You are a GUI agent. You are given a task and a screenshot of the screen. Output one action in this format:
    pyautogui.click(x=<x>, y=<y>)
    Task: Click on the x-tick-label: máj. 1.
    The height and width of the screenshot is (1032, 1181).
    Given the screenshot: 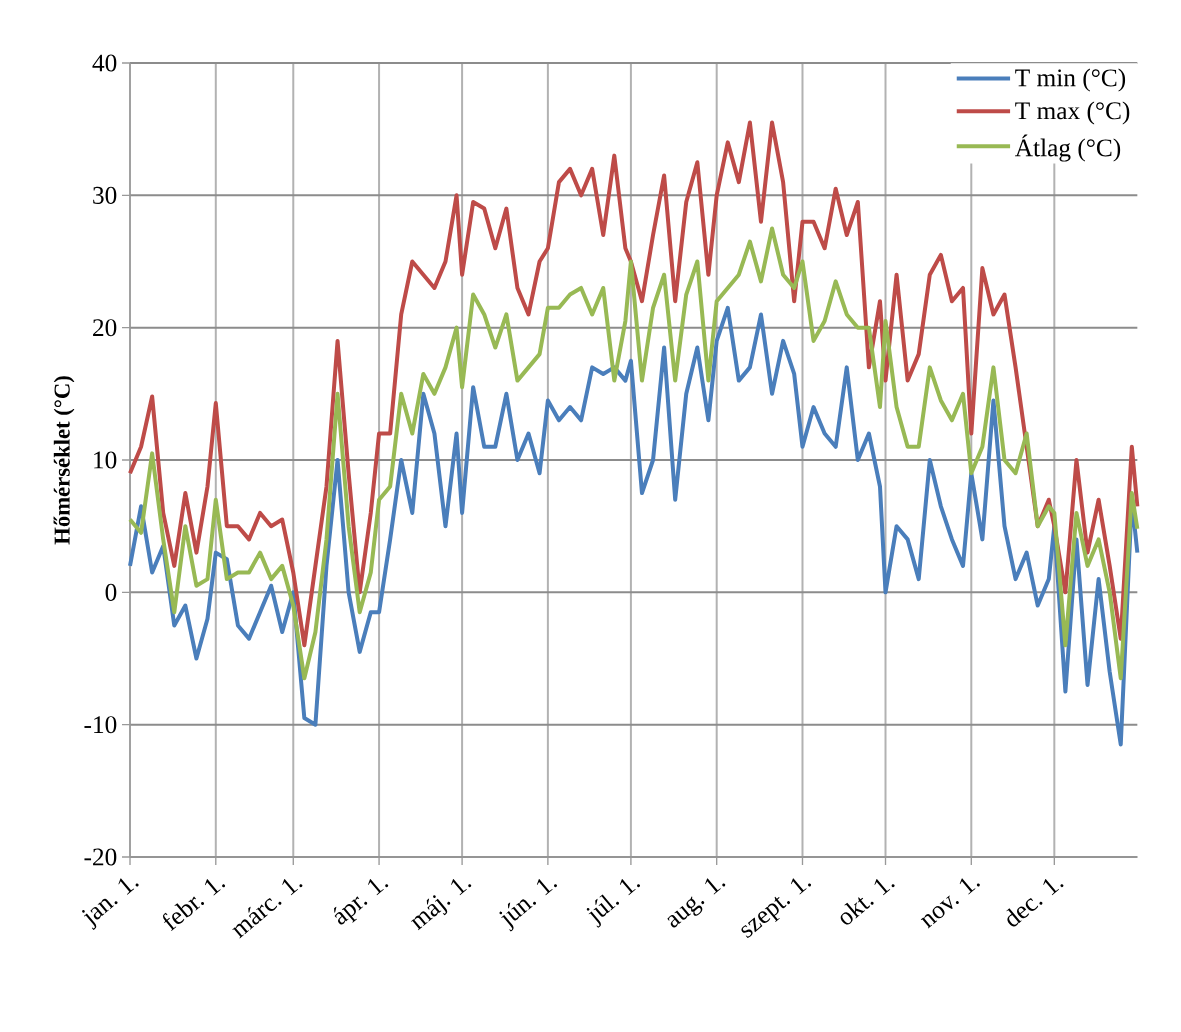 What is the action you would take?
    pyautogui.click(x=441, y=904)
    